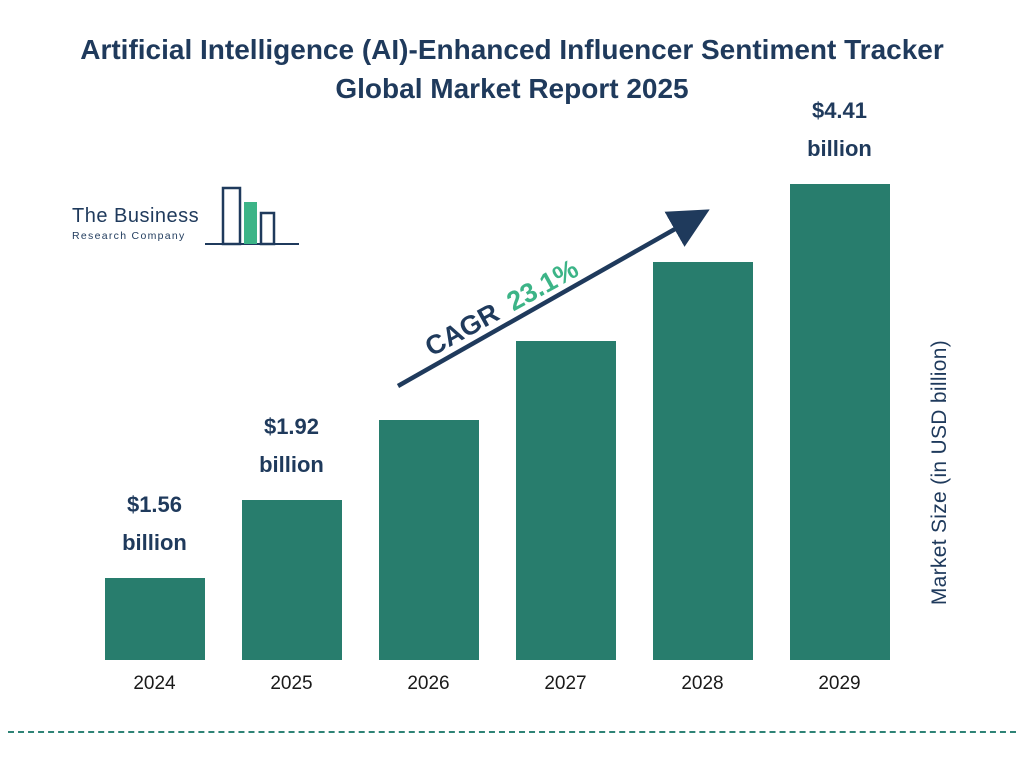 The image size is (1024, 768). I want to click on bottom-dashed-divider, so click(512, 732).